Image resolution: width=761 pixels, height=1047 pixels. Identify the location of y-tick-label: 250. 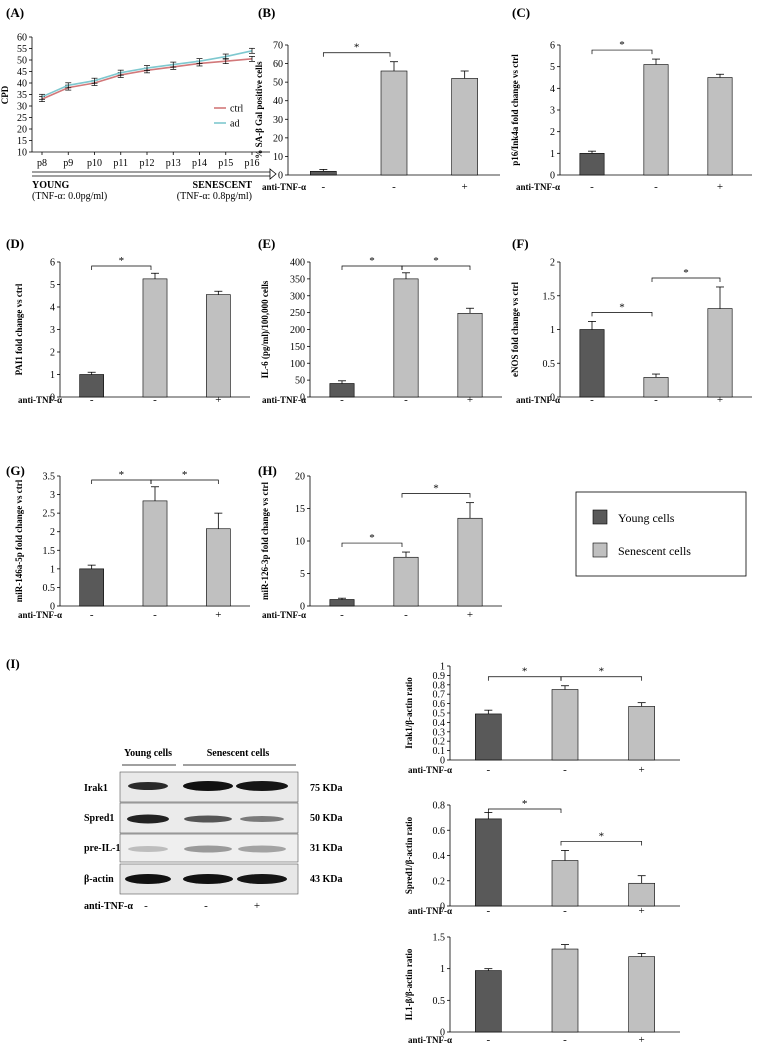
(297, 313).